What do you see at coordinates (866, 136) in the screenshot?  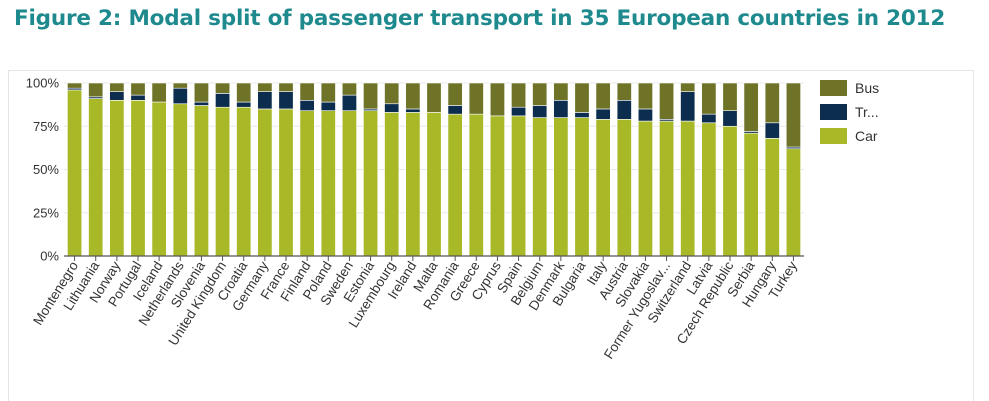 I see `legend-label: Car` at bounding box center [866, 136].